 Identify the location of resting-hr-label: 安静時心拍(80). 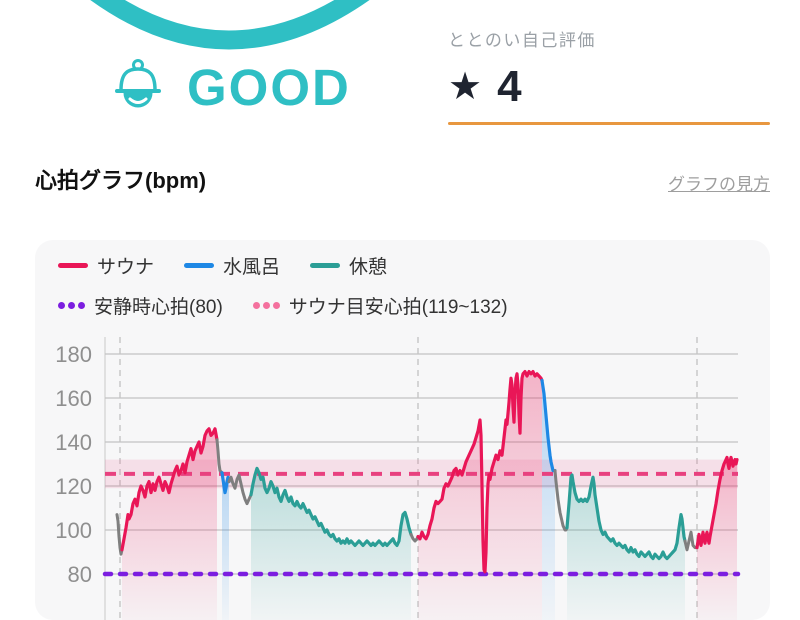
(158, 307).